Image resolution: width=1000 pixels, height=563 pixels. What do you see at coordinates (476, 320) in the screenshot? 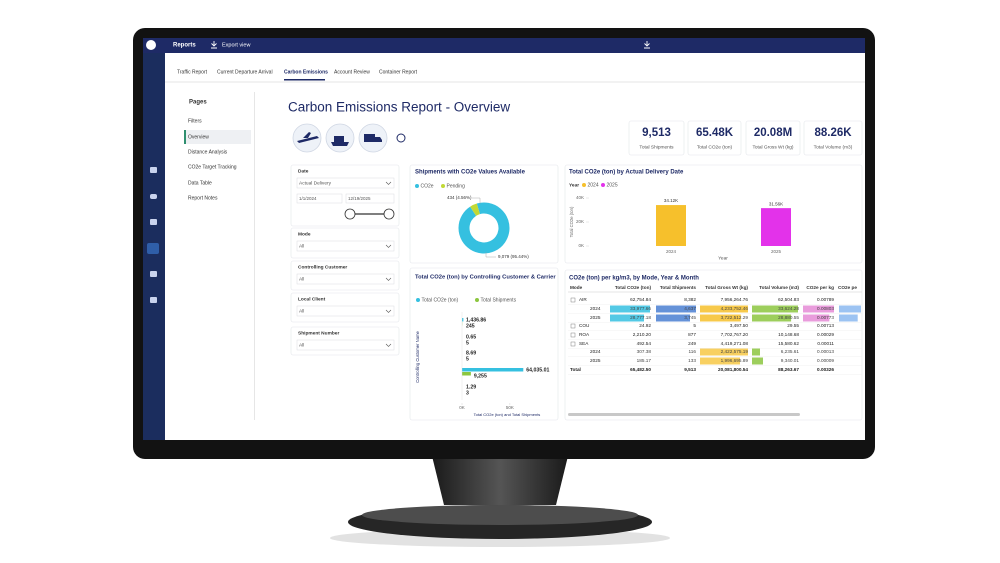
I see `data-label: 1,436.86` at bounding box center [476, 320].